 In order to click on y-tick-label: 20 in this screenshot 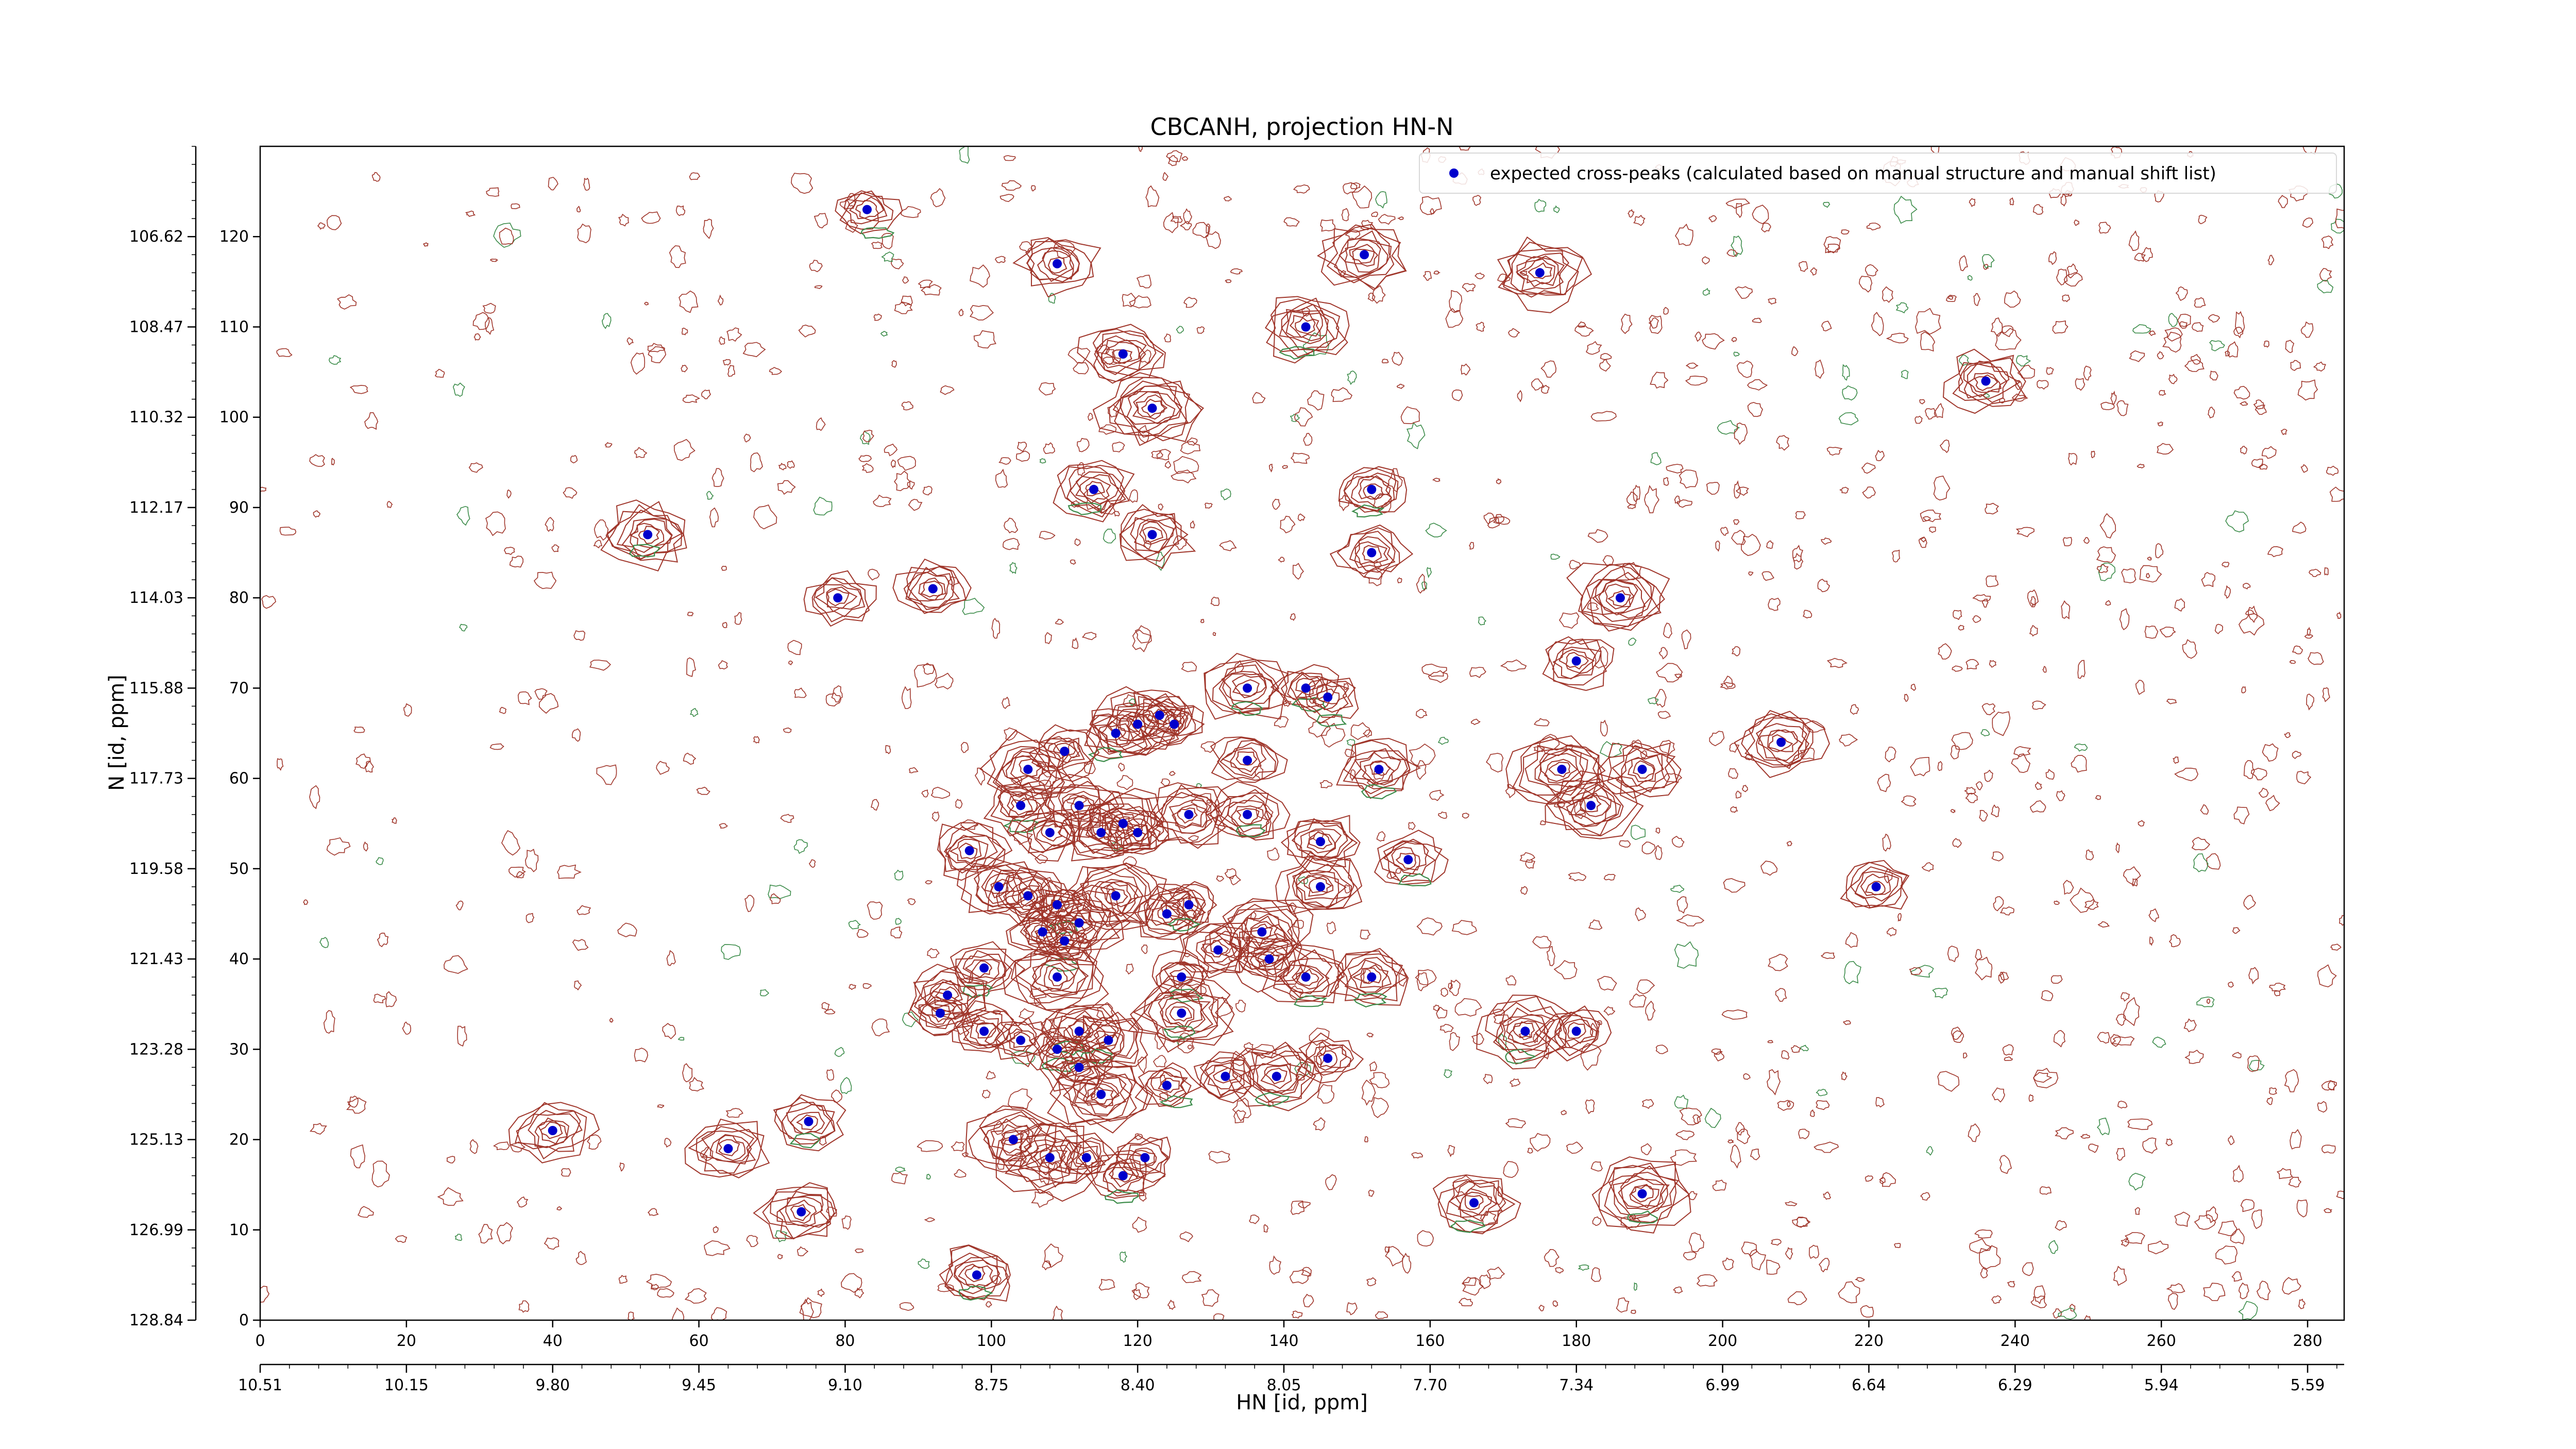, I will do `click(239, 1140)`.